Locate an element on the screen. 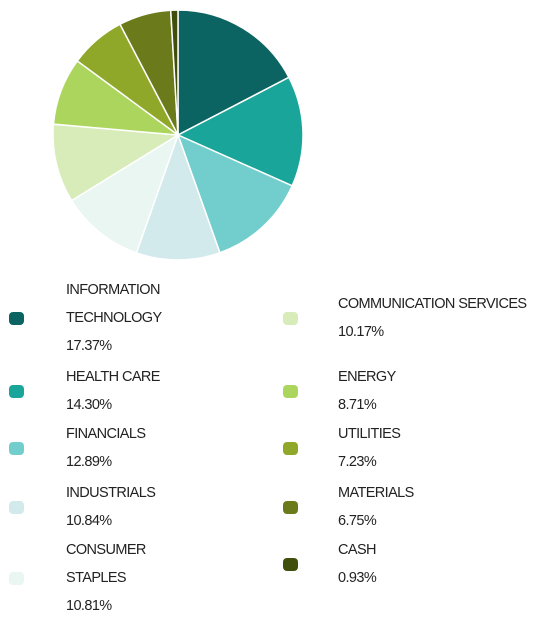 The width and height of the screenshot is (551, 620). legend-item: INDUSTRIALS 10.84% is located at coordinates (100, 507).